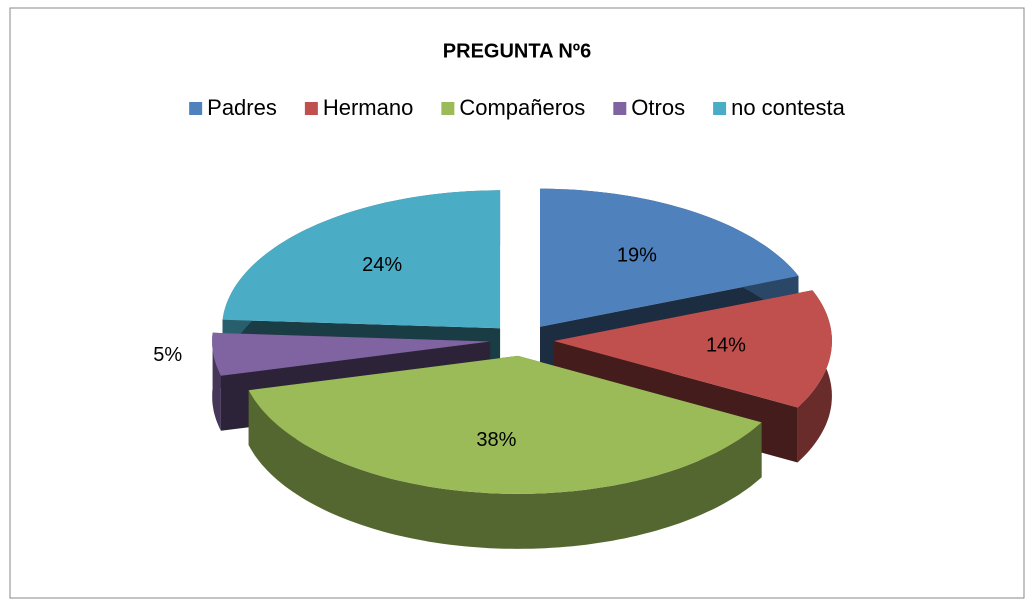  I want to click on legend-item: Hermano, so click(358, 107).